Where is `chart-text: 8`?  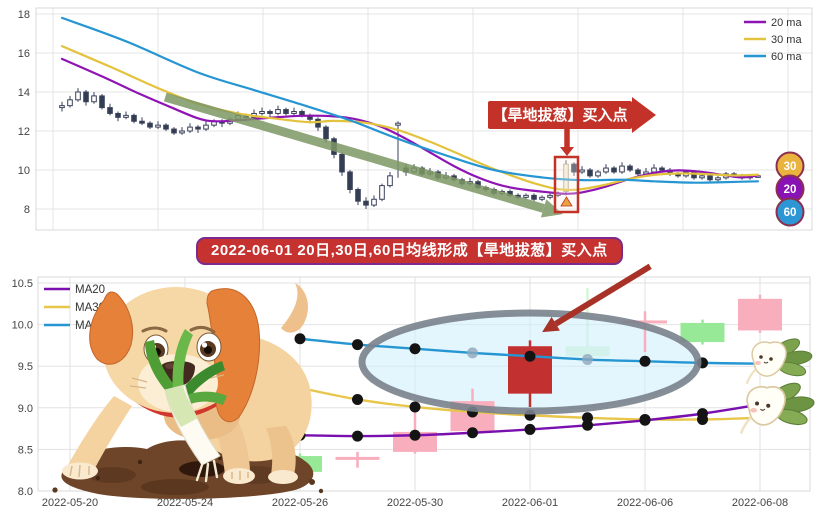
chart-text: 8 is located at coordinates (27, 210).